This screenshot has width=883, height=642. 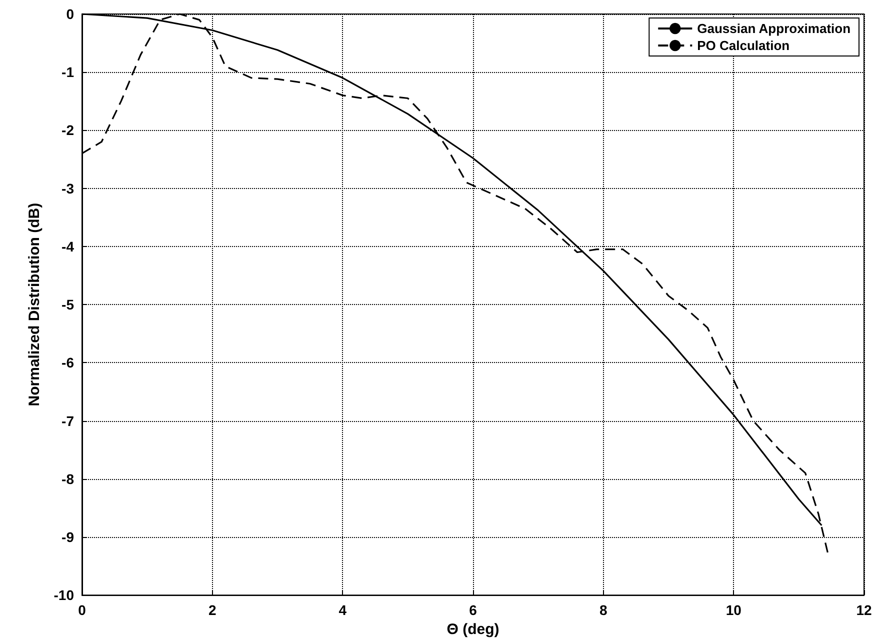 I want to click on x-tick-label: 0, so click(x=82, y=610).